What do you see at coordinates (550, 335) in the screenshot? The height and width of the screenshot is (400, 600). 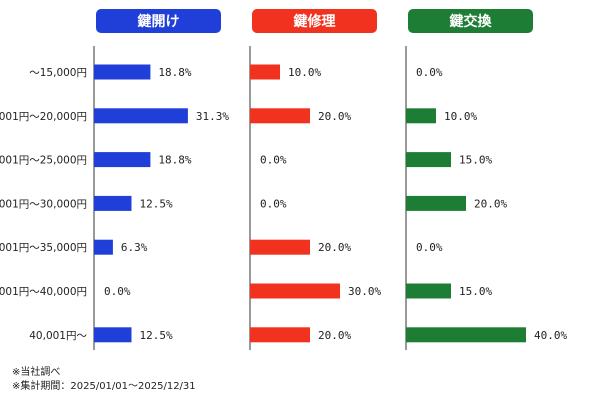 I see `bar-value-label: 40.0%` at bounding box center [550, 335].